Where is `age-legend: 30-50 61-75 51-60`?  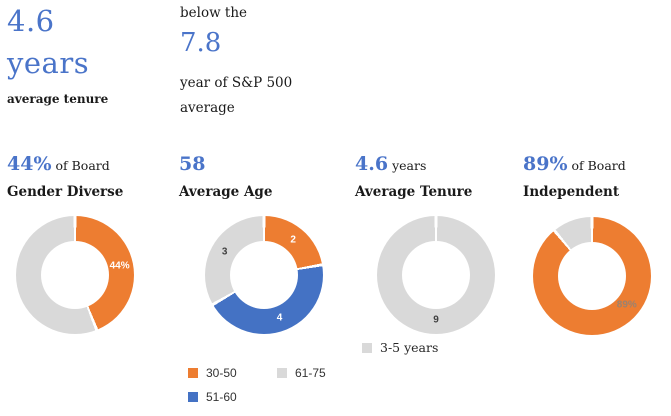
age-legend: 30-50 61-75 51-60 is located at coordinates (278, 385).